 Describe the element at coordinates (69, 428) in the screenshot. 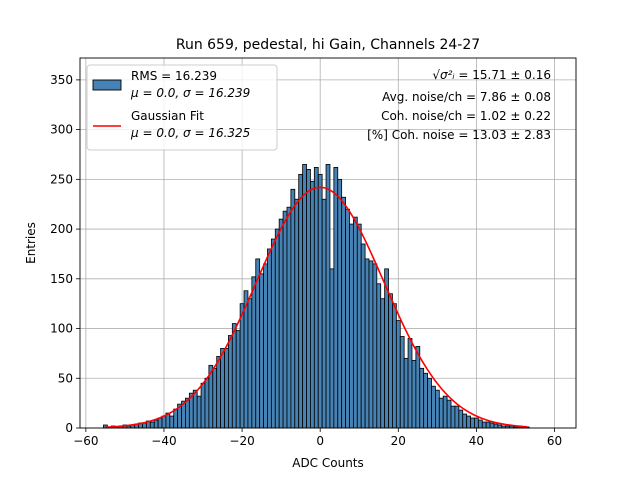

I see `y-tick-label: 0` at that location.